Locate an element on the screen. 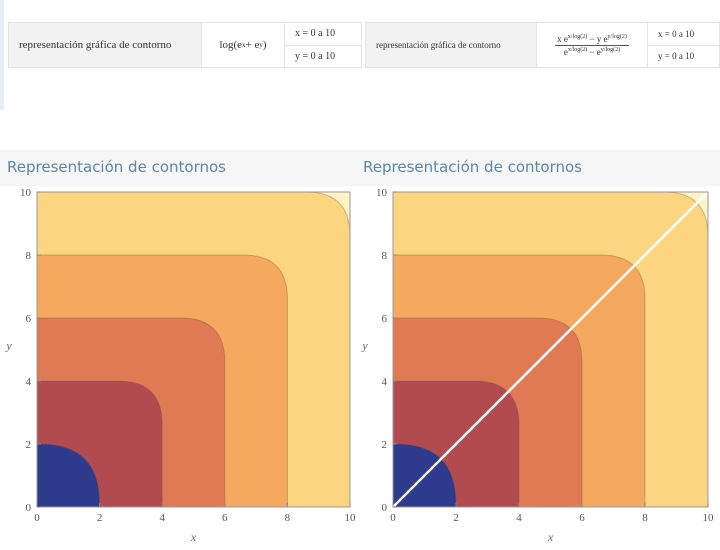  expr-text: − e is located at coordinates (594, 51).